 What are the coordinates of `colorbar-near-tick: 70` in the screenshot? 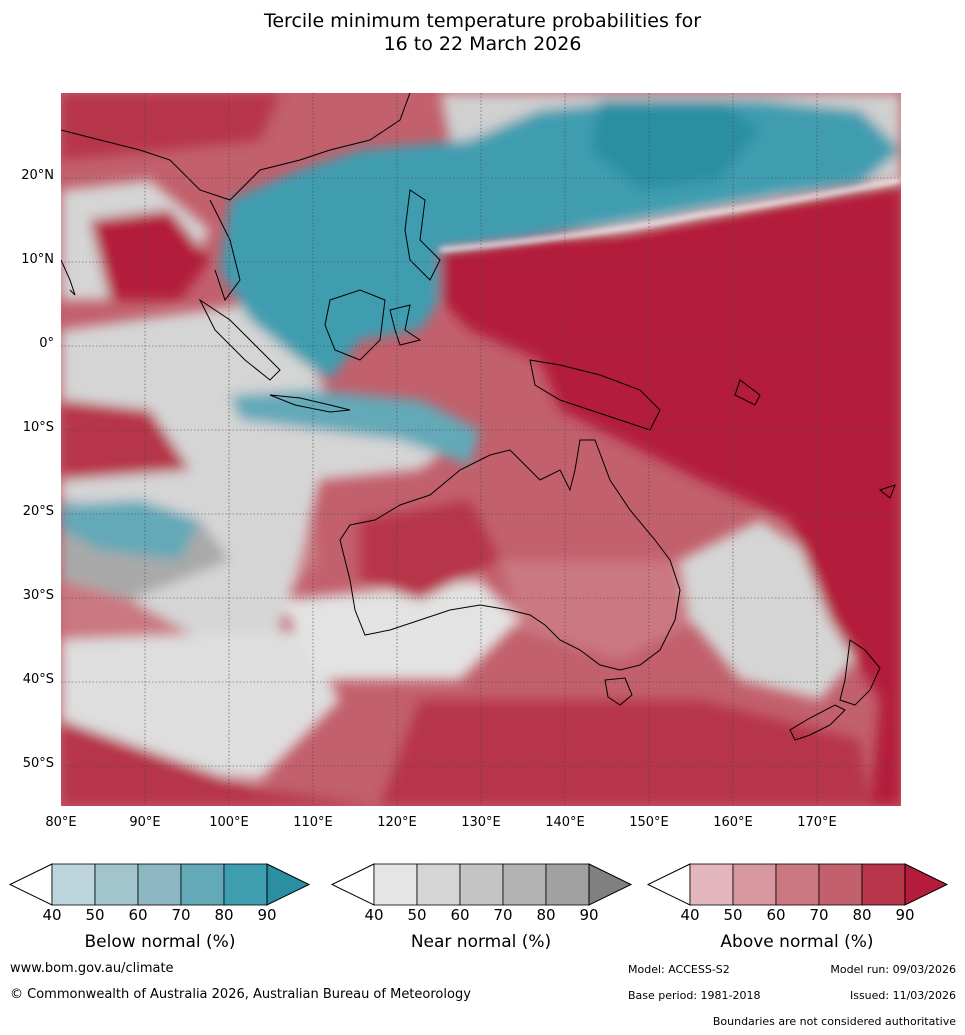 It's located at (503, 915).